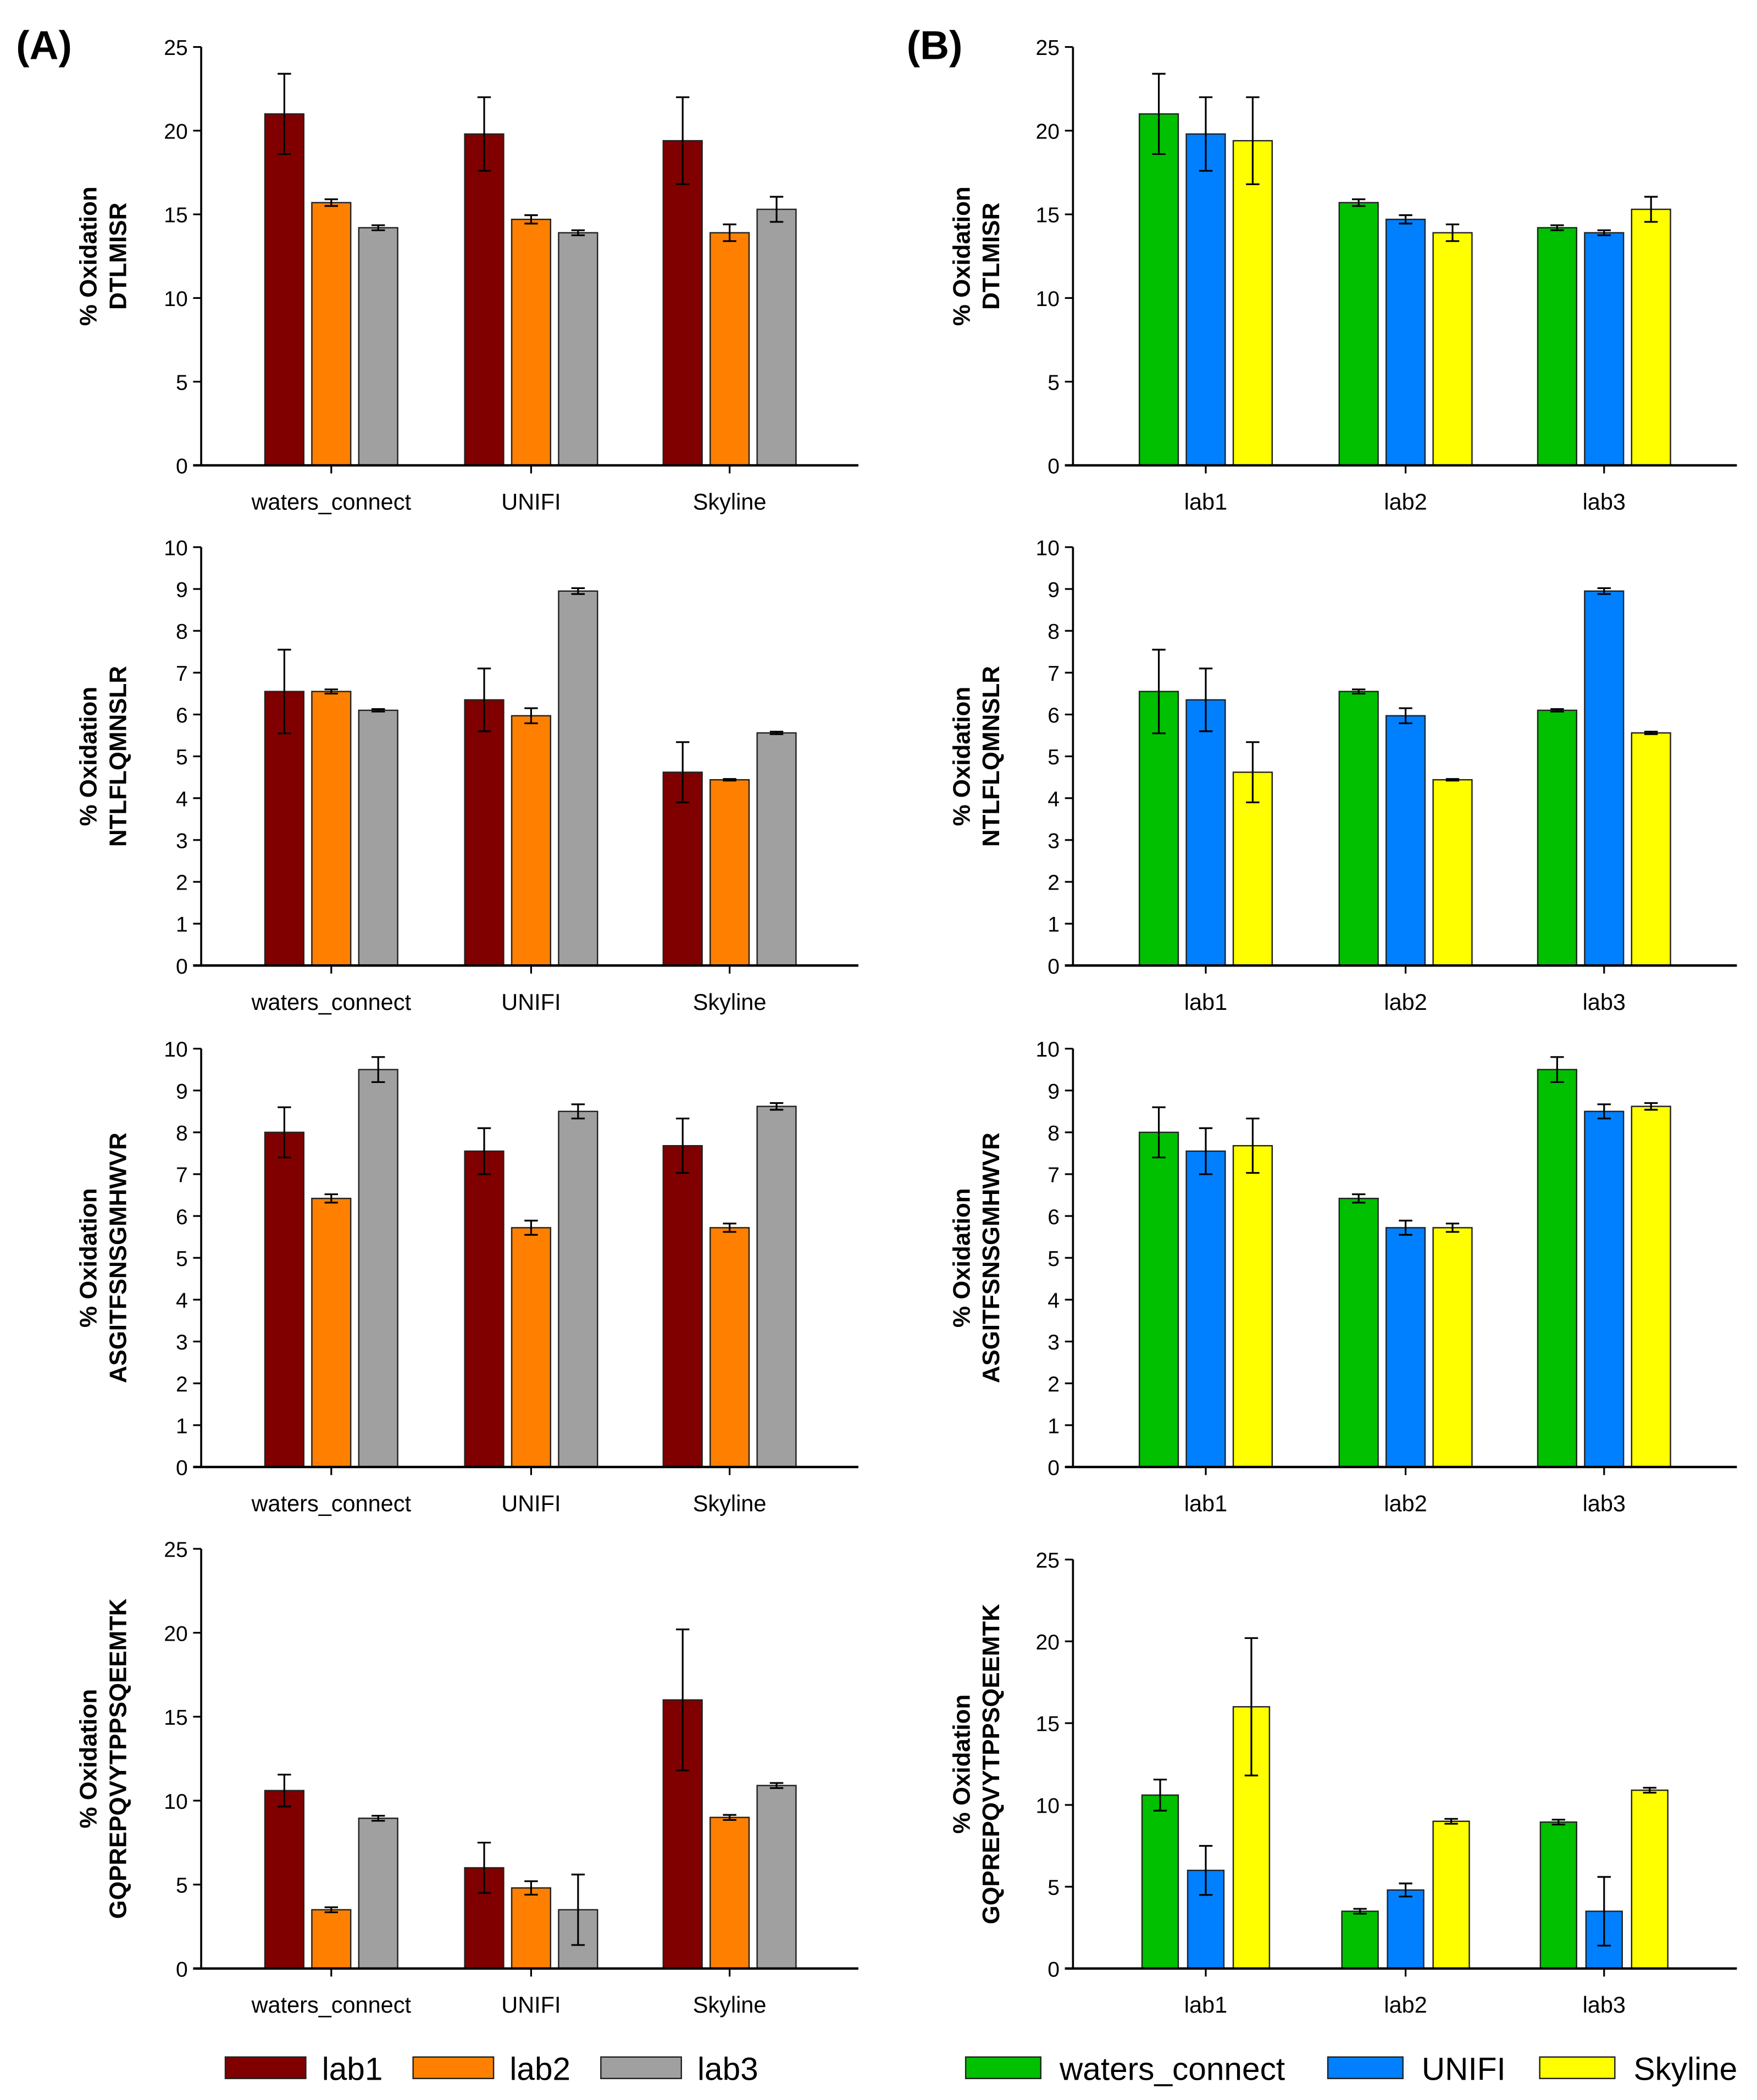 This screenshot has width=1757, height=2100. What do you see at coordinates (1405, 841) in the screenshot?
I see `bar-UNIFI-lab2` at bounding box center [1405, 841].